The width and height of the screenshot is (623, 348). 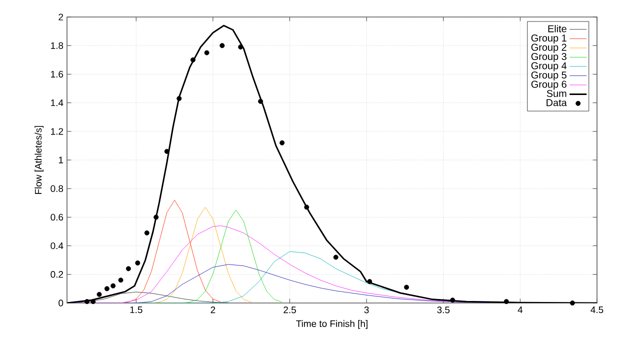 I want to click on x-tick-label: 3.5, so click(x=443, y=310).